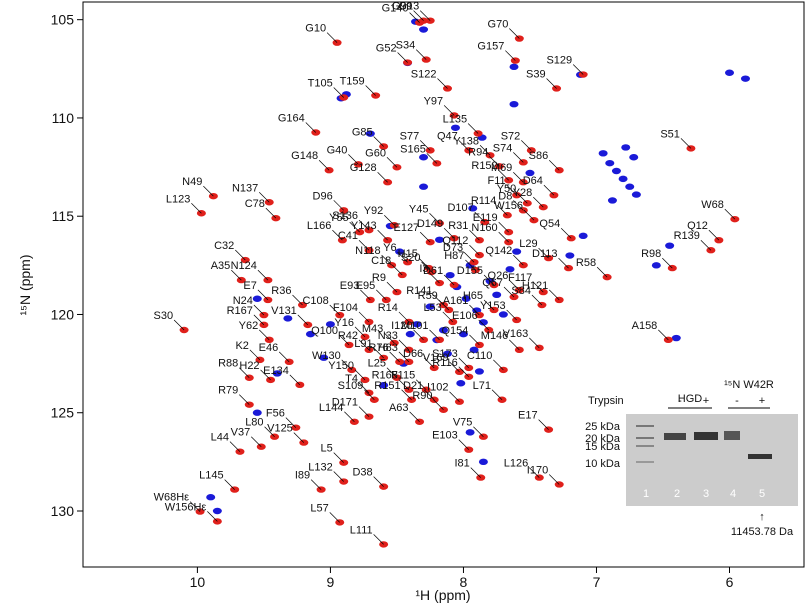 The width and height of the screenshot is (805, 612). Describe the element at coordinates (492, 283) in the screenshot. I see `peak-label: Q67` at that location.